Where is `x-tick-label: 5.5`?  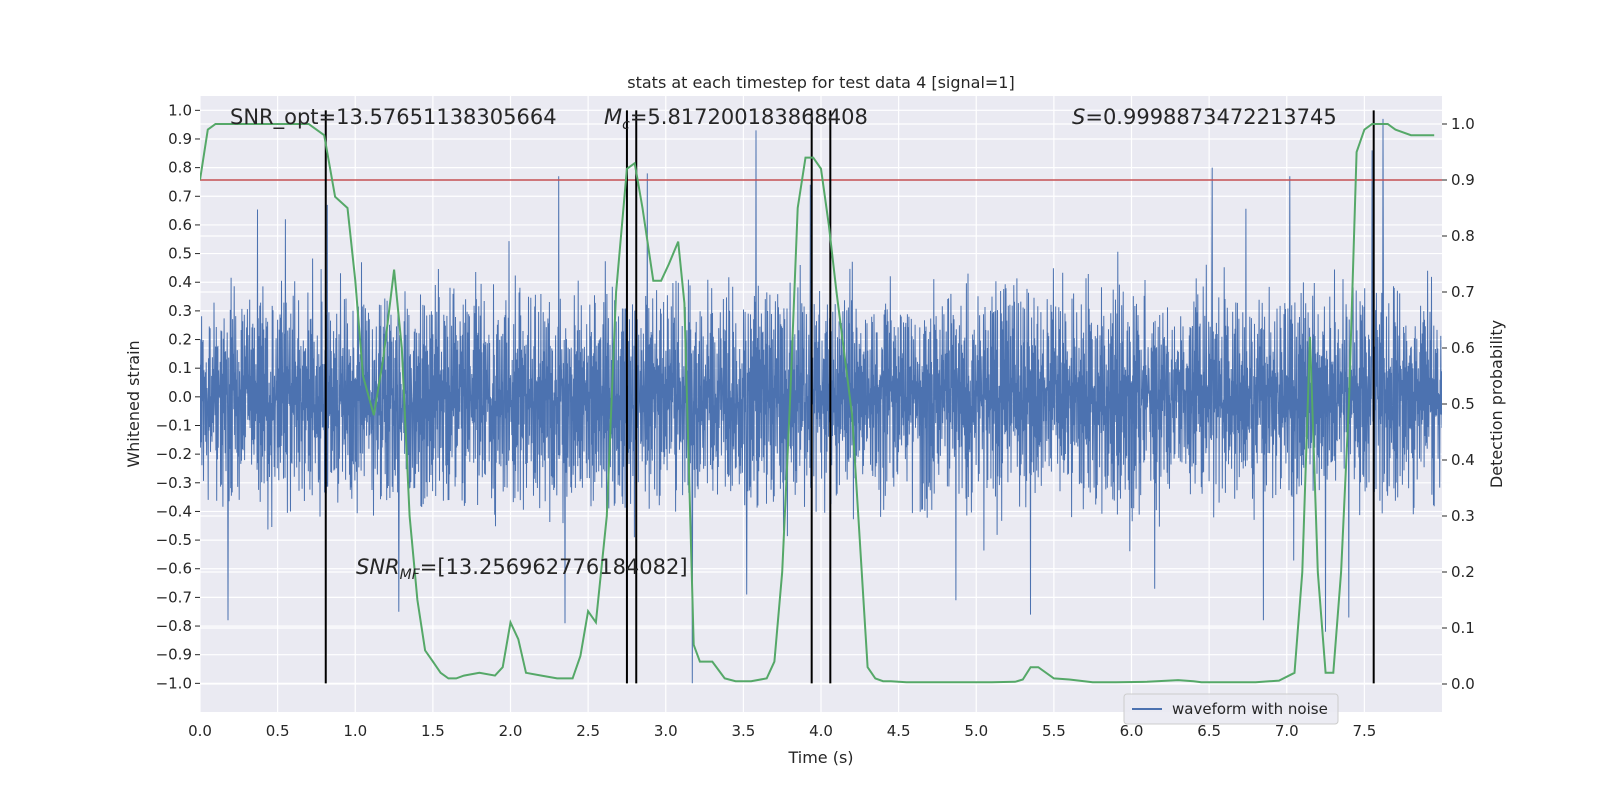 x-tick-label: 5.5 is located at coordinates (1054, 731).